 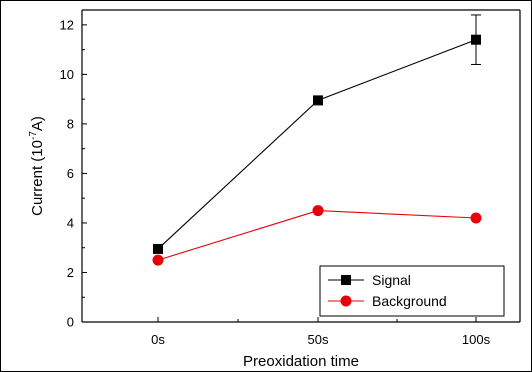 I want to click on y-axis-title: Current (10-7A), so click(x=37, y=166).